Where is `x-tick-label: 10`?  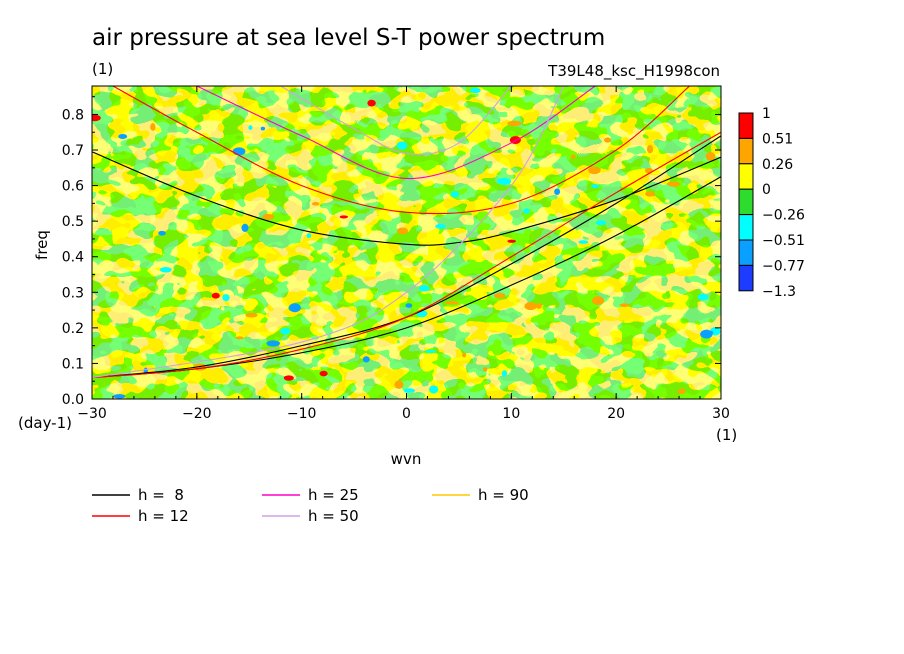
x-tick-label: 10 is located at coordinates (511, 414).